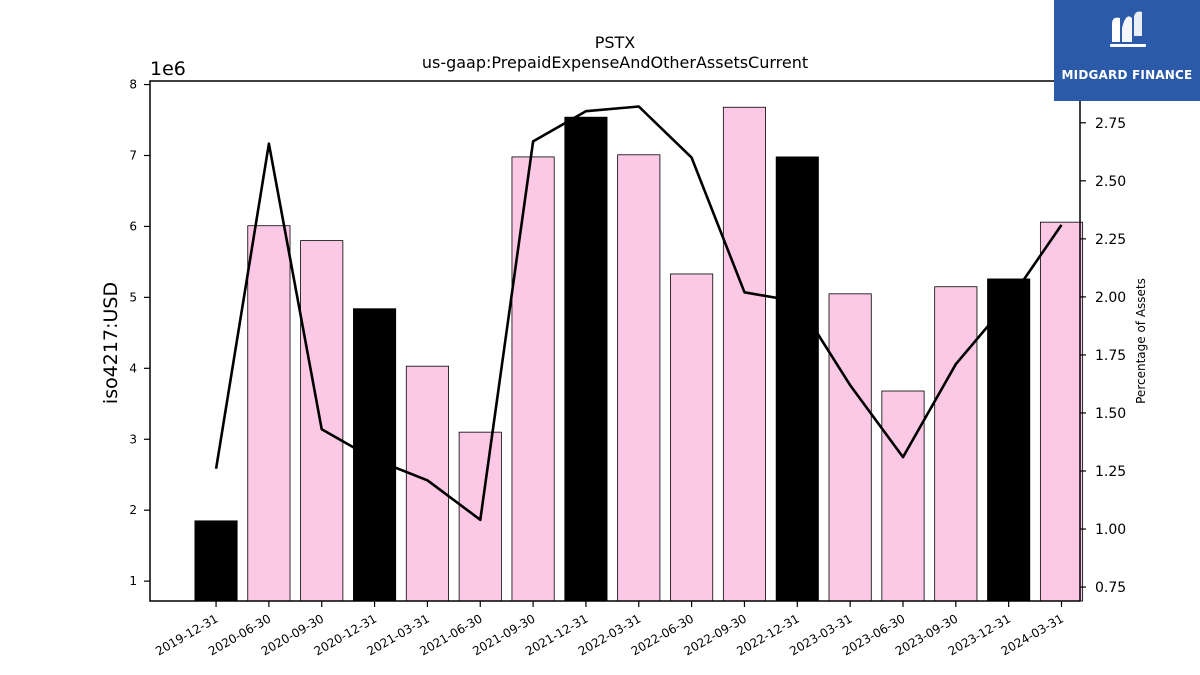 The image size is (1200, 675). I want to click on y-tick-label: 5, so click(133, 297).